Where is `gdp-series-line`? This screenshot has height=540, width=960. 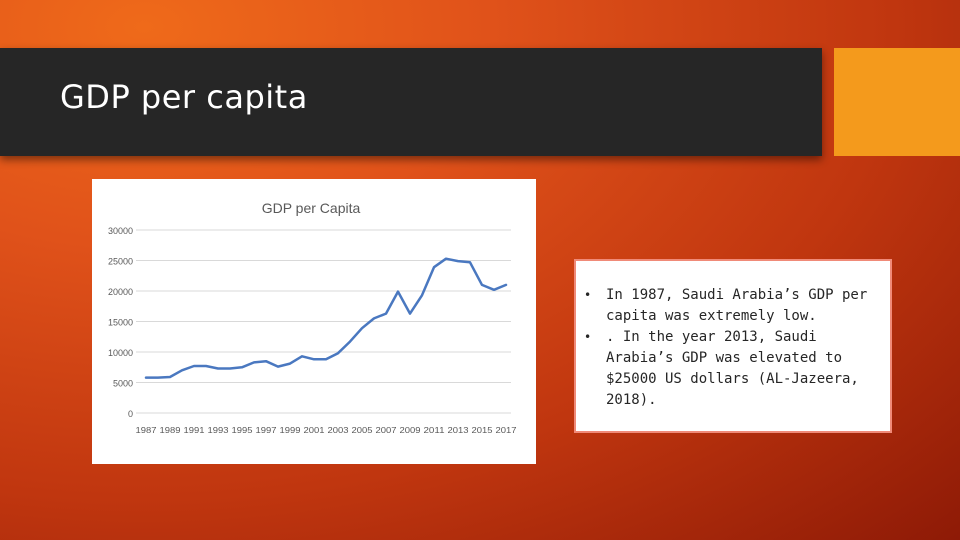 gdp-series-line is located at coordinates (326, 318).